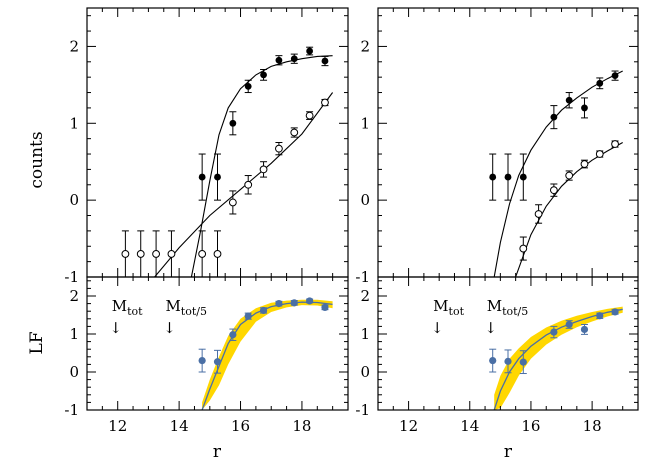 The image size is (652, 462). What do you see at coordinates (508, 452) in the screenshot?
I see `xlabel-right: r` at bounding box center [508, 452].